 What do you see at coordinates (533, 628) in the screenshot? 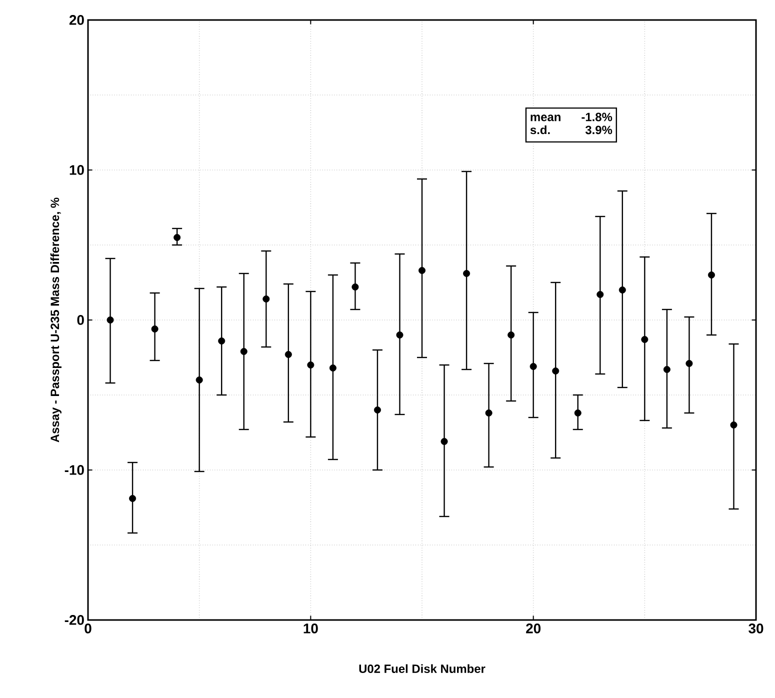
I see `x-tick-label: 20` at bounding box center [533, 628].